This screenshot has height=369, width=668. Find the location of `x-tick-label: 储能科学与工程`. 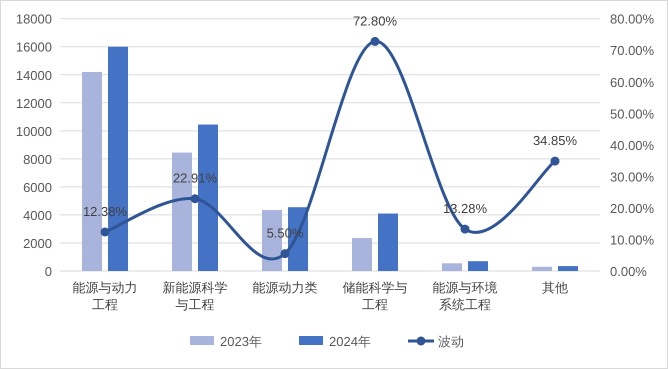

x-tick-label: 储能科学与工程 is located at coordinates (375, 296).